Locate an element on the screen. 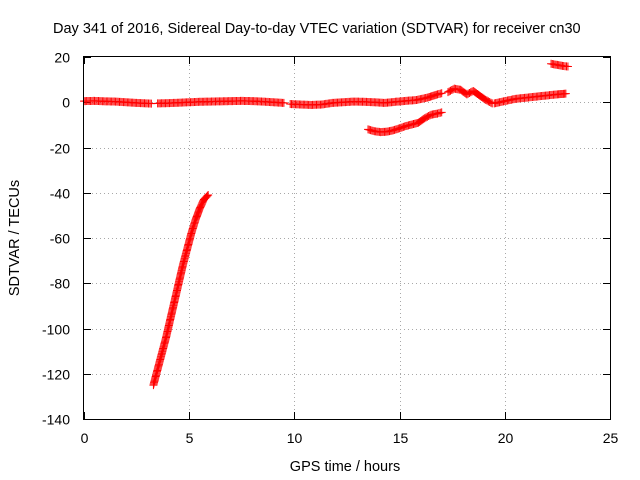 Image resolution: width=640 pixels, height=480 pixels. x-tick-label: 20 is located at coordinates (506, 438).